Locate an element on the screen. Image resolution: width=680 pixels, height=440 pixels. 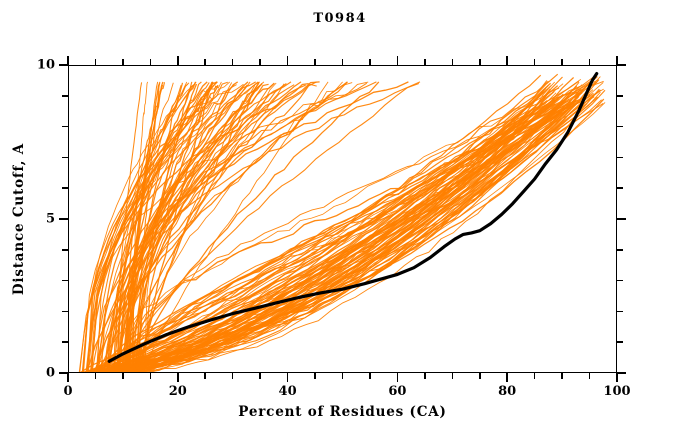
x-tick-label: 20 is located at coordinates (177, 391).